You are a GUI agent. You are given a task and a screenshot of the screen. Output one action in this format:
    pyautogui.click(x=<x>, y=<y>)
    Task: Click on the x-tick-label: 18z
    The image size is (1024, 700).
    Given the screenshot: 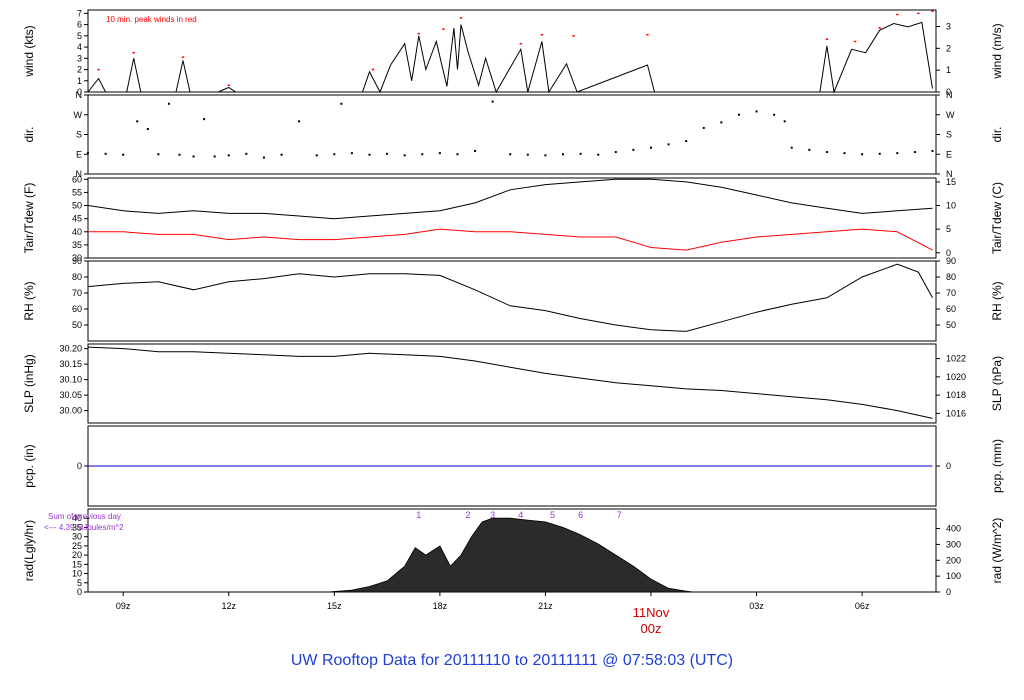 What is the action you would take?
    pyautogui.click(x=440, y=606)
    